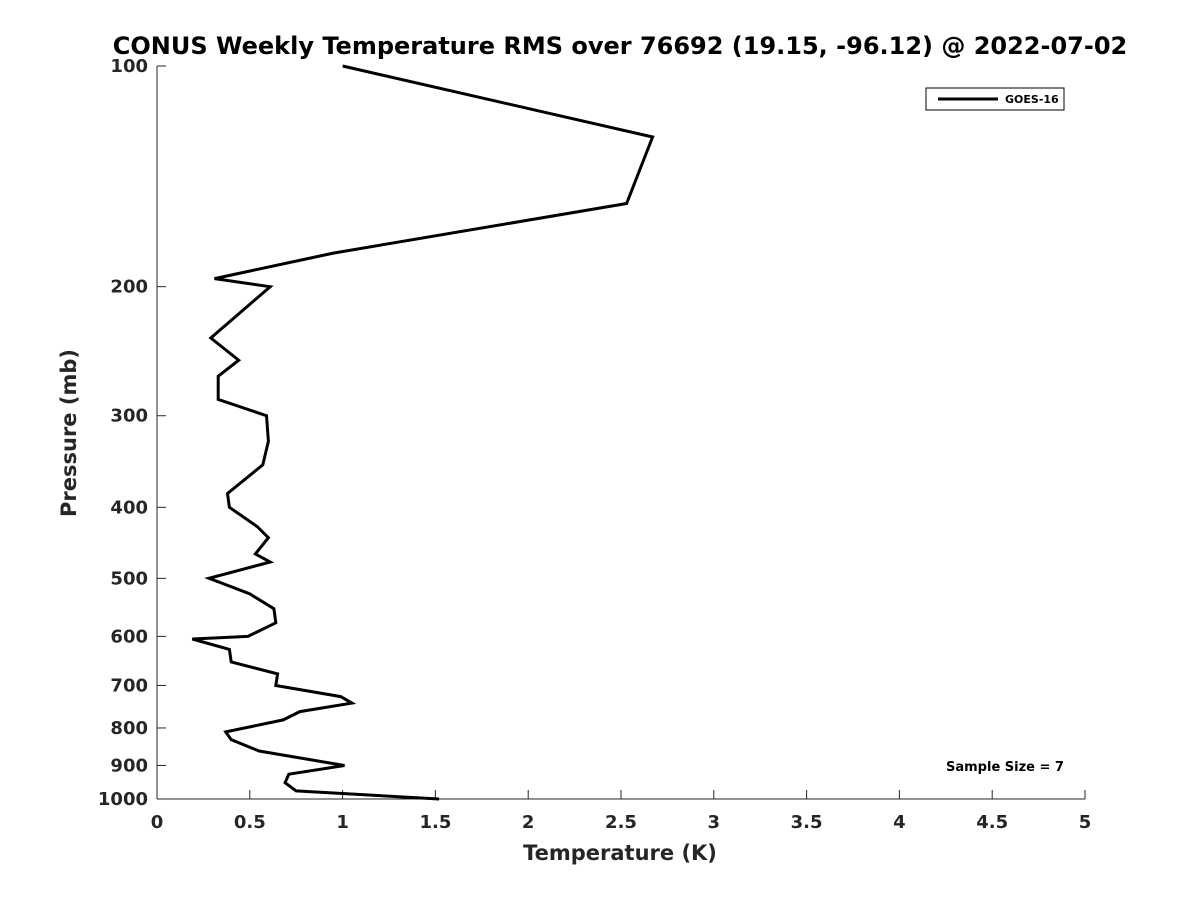  Describe the element at coordinates (69, 433) in the screenshot. I see `y-axis-label: Pressure (mb)` at that location.